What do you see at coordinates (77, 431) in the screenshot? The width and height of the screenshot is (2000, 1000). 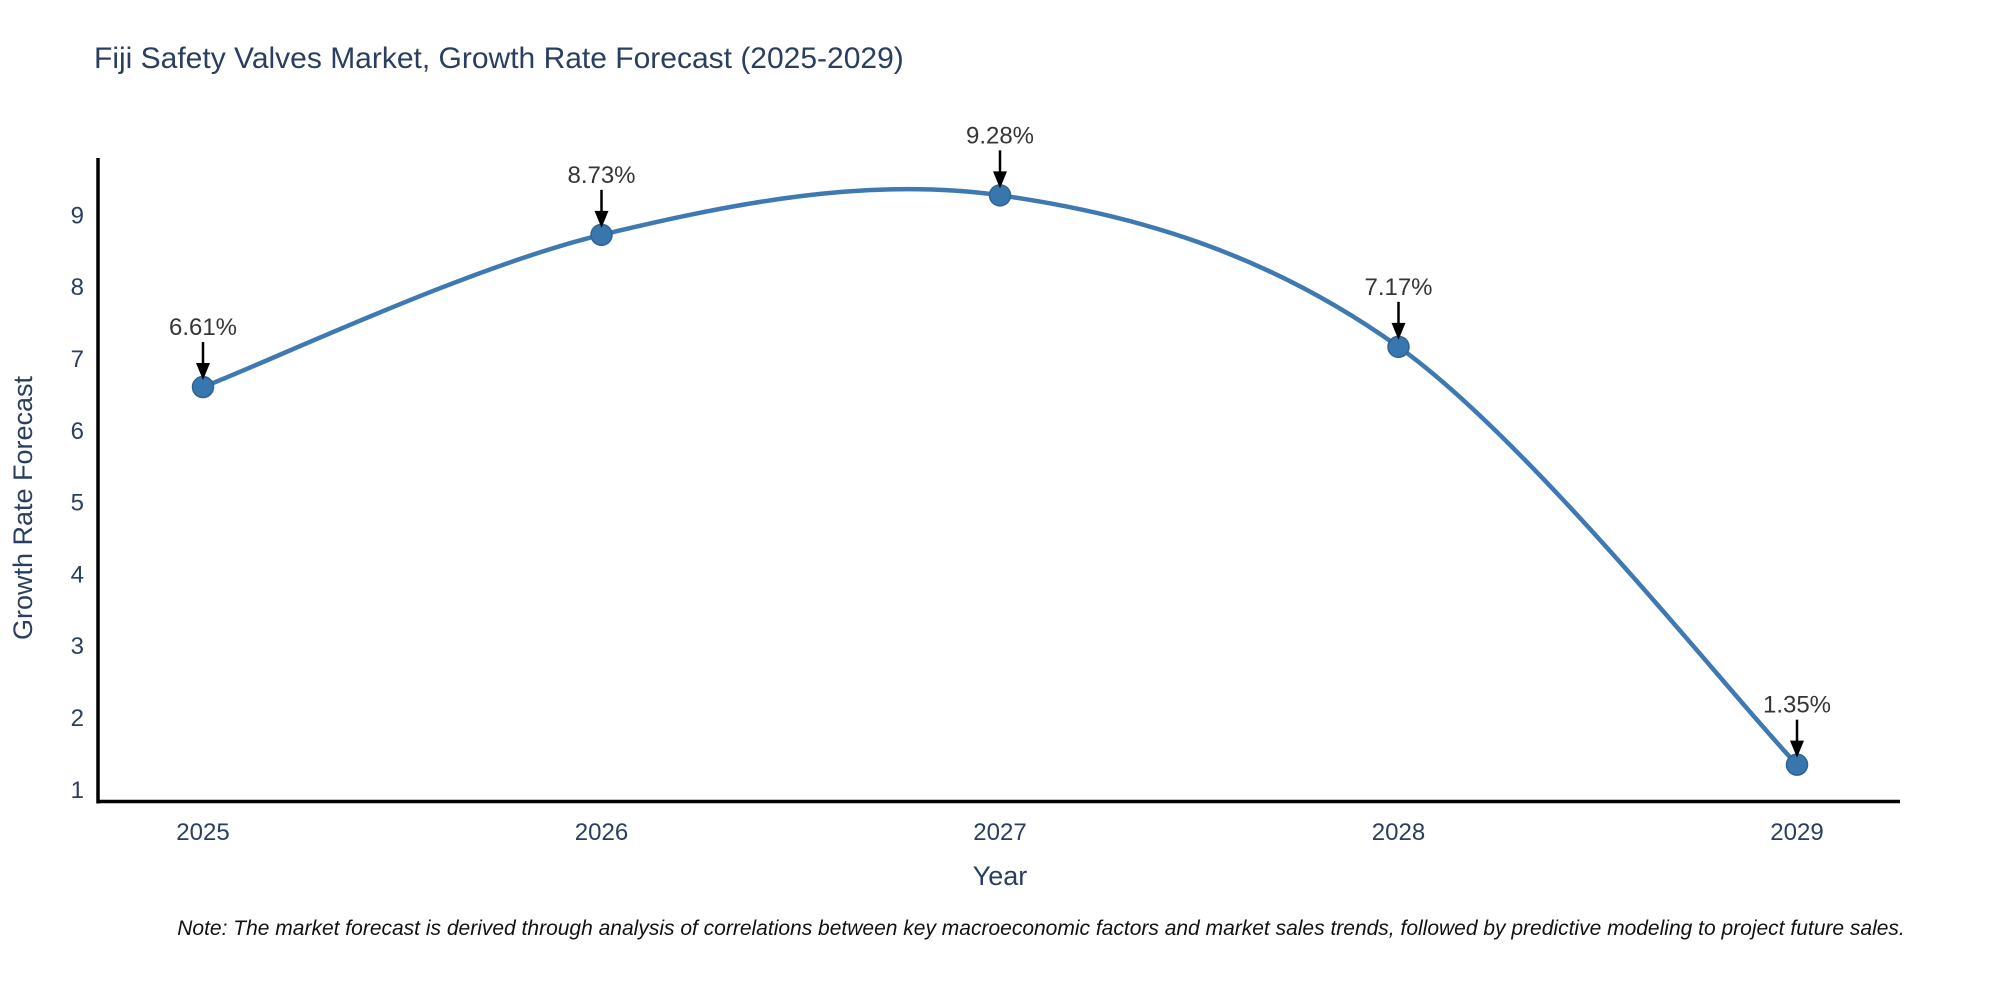 I see `y-tick-label-6: 6` at bounding box center [77, 431].